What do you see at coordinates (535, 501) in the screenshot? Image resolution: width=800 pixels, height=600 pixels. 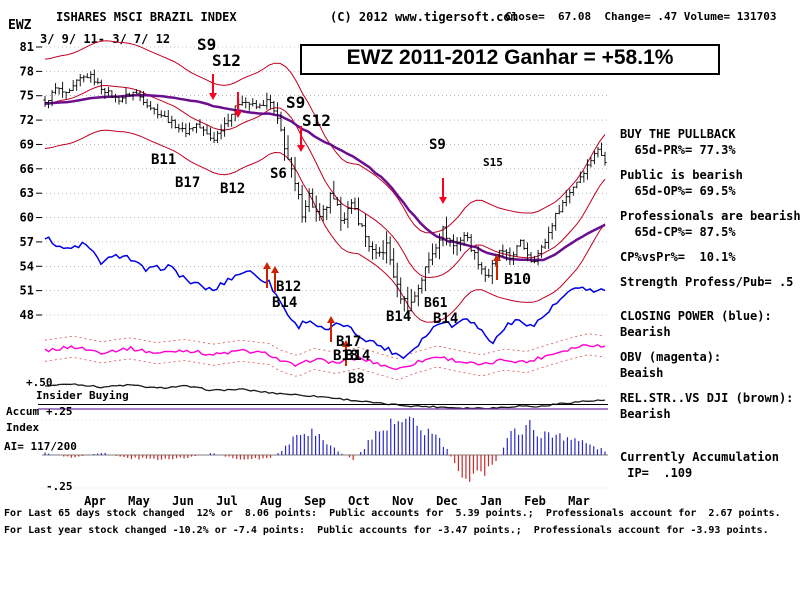 I see `month-label: Feb` at bounding box center [535, 501].